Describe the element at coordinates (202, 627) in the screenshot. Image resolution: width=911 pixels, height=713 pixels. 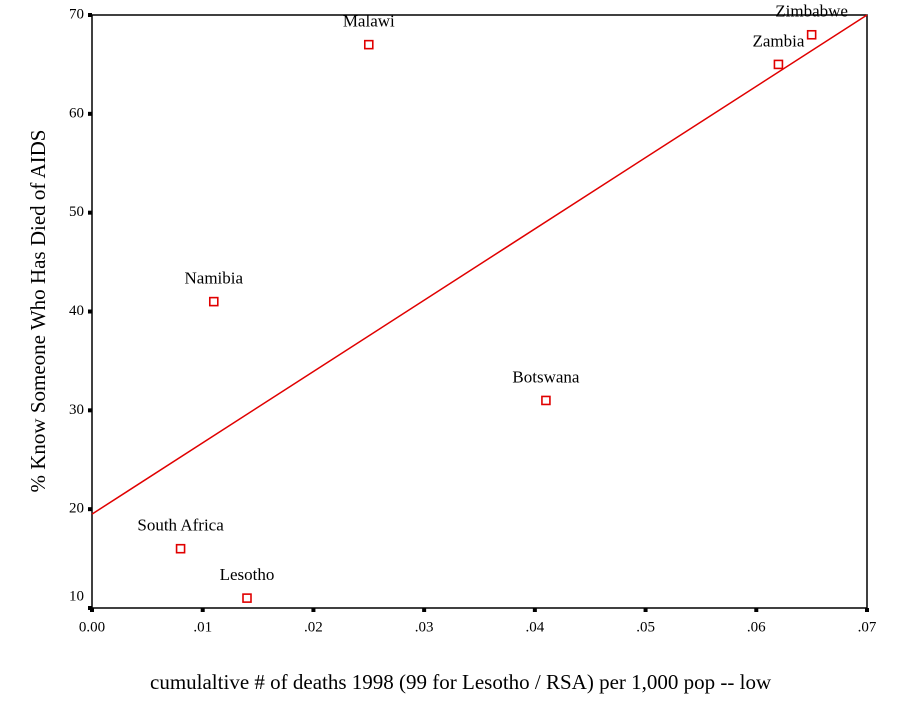
I see `x-tick-label: .01` at that location.